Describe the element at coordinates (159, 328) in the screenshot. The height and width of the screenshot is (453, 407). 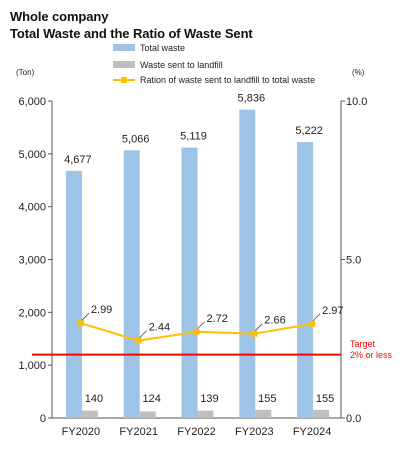
I see `data-label-ratio: 2.44` at that location.